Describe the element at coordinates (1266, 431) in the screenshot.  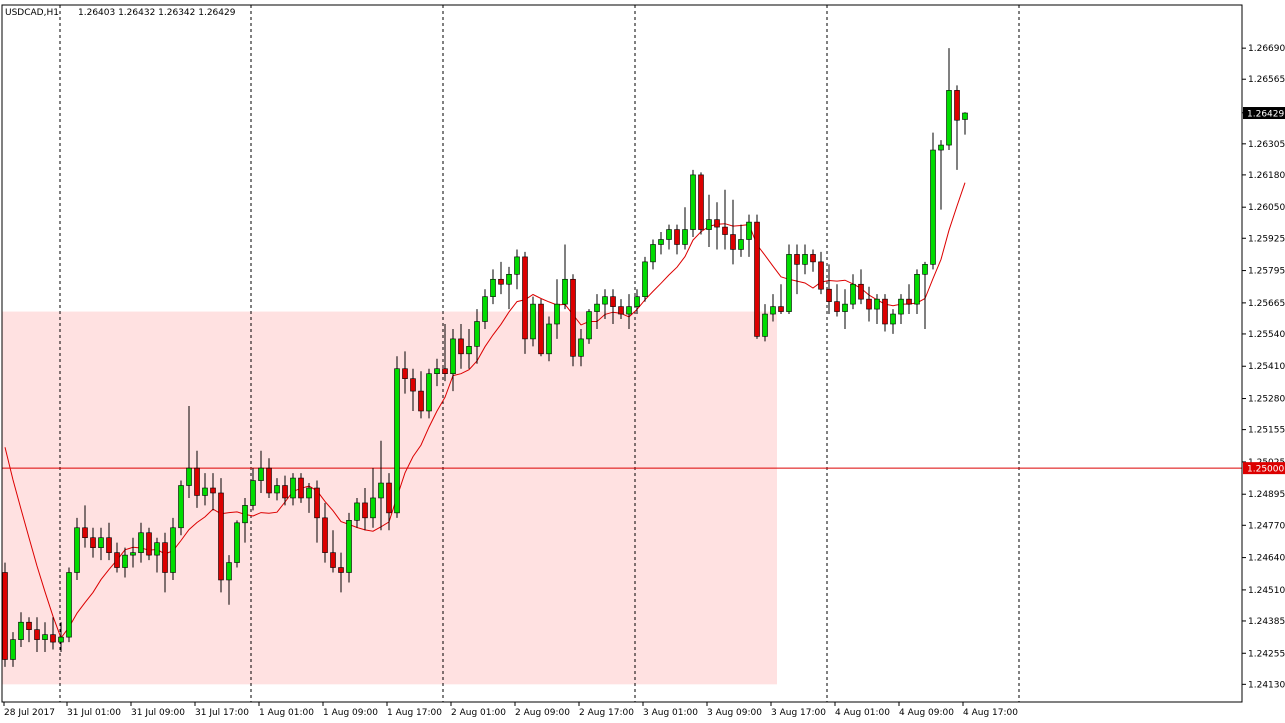
I see `y-tick-label: 1.25155` at that location.